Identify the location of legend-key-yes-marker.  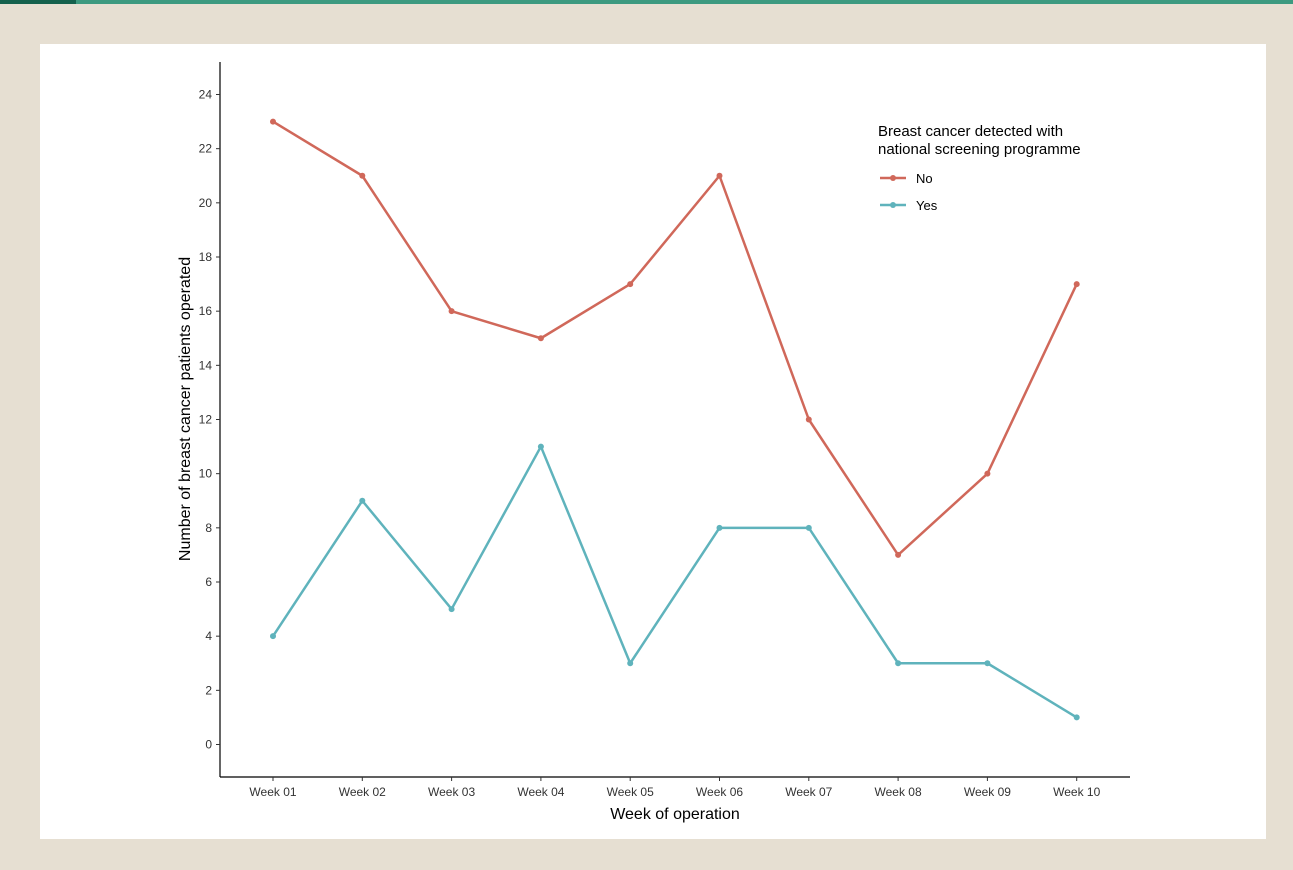
(893, 205).